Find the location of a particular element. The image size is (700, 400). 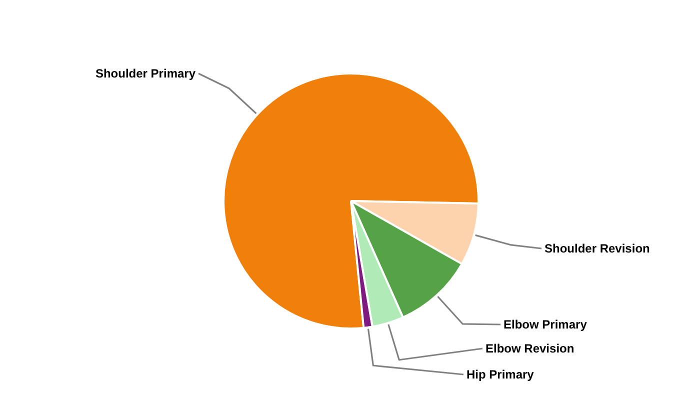

slice-label: Elbow Primary is located at coordinates (546, 325).